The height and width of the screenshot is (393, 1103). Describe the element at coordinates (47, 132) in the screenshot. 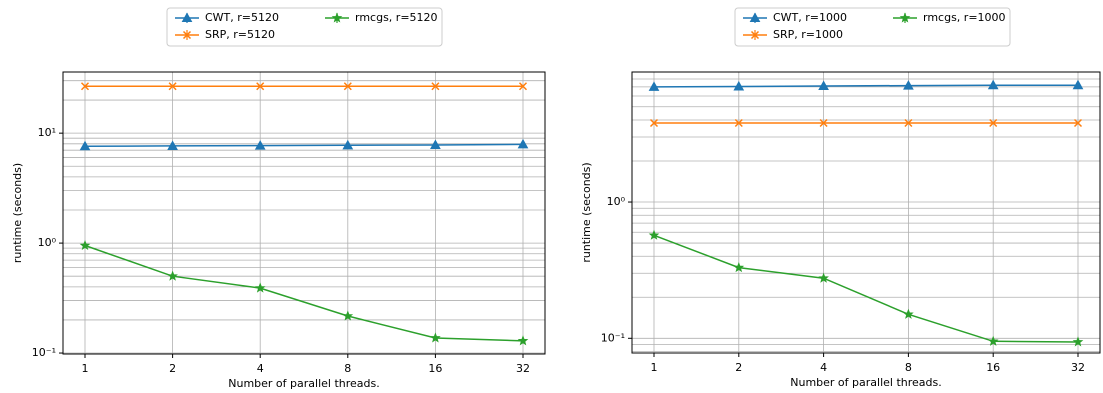

I see `y-tick-label: 10¹` at that location.